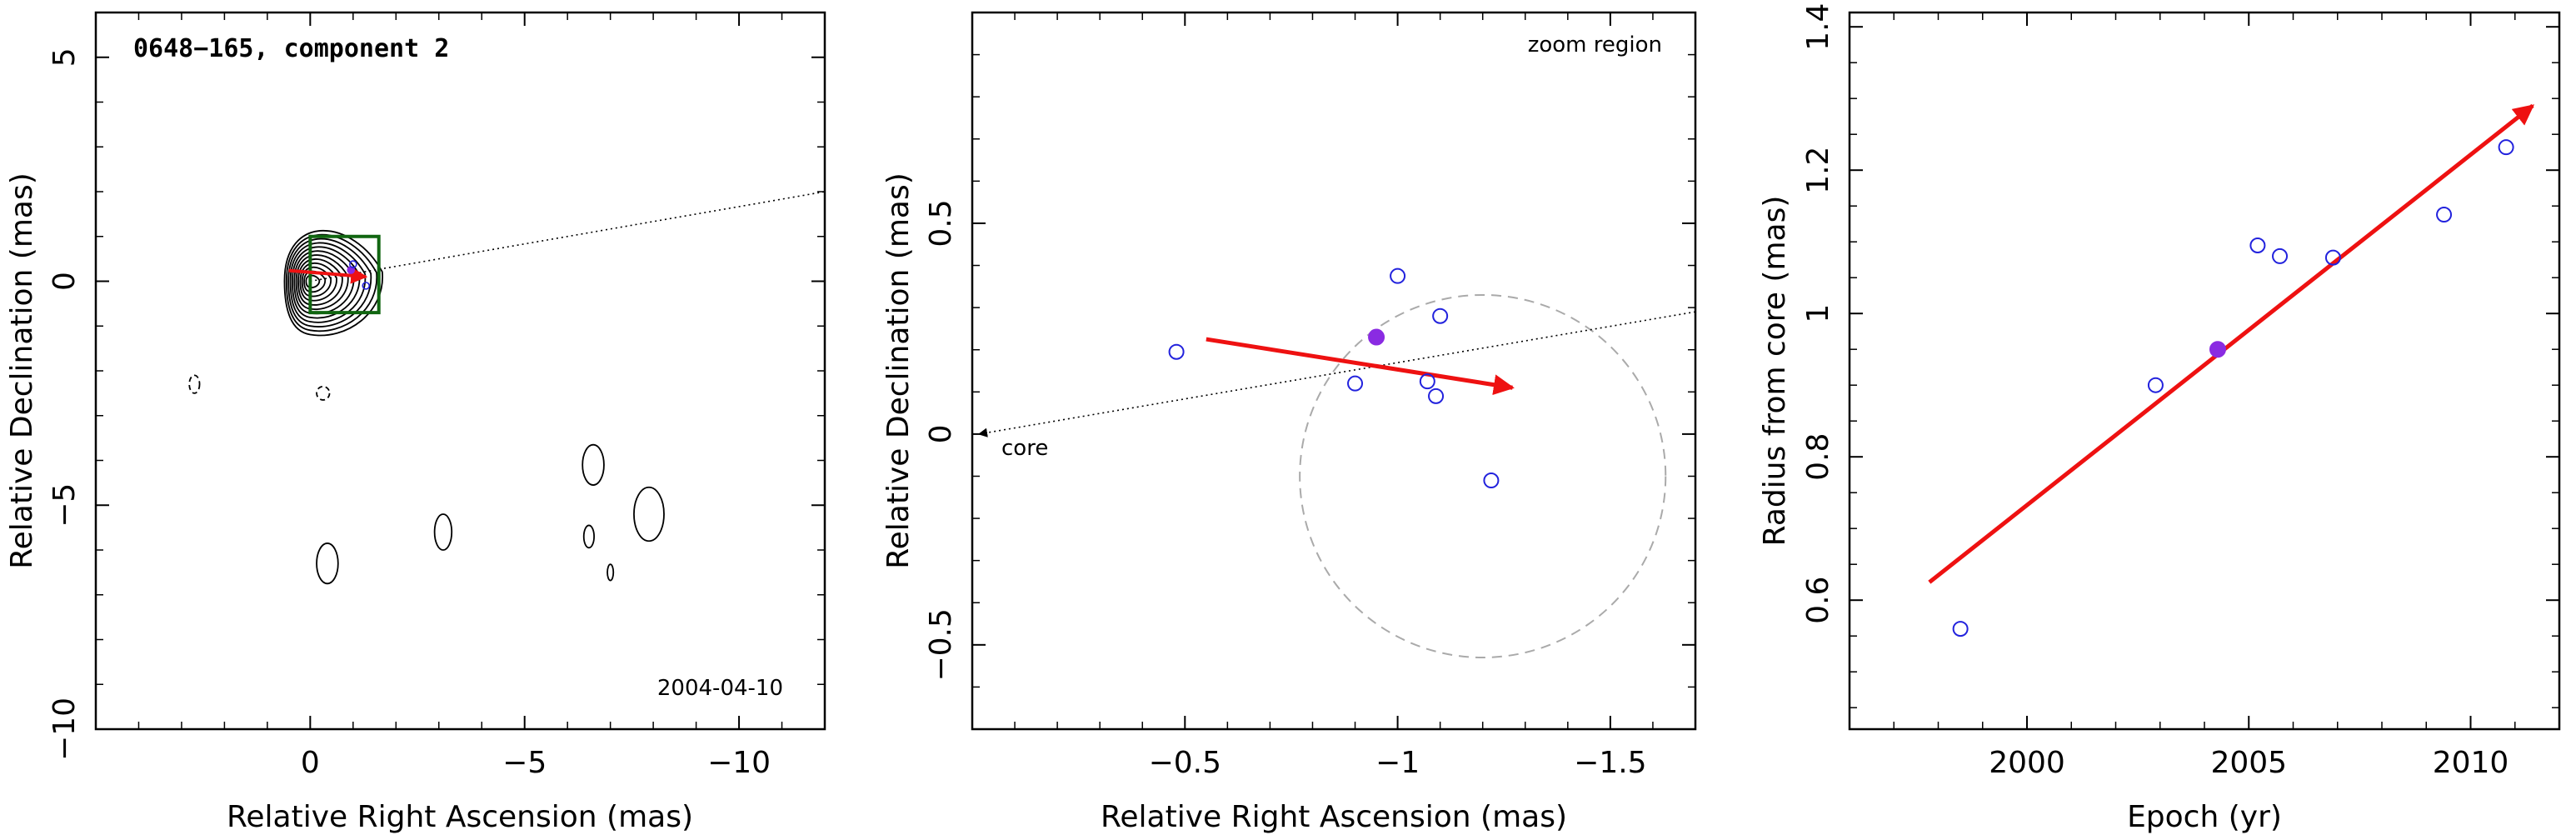 This screenshot has height=840, width=2576. I want to click on x-axis-title: Epoch (yr), so click(2204, 817).